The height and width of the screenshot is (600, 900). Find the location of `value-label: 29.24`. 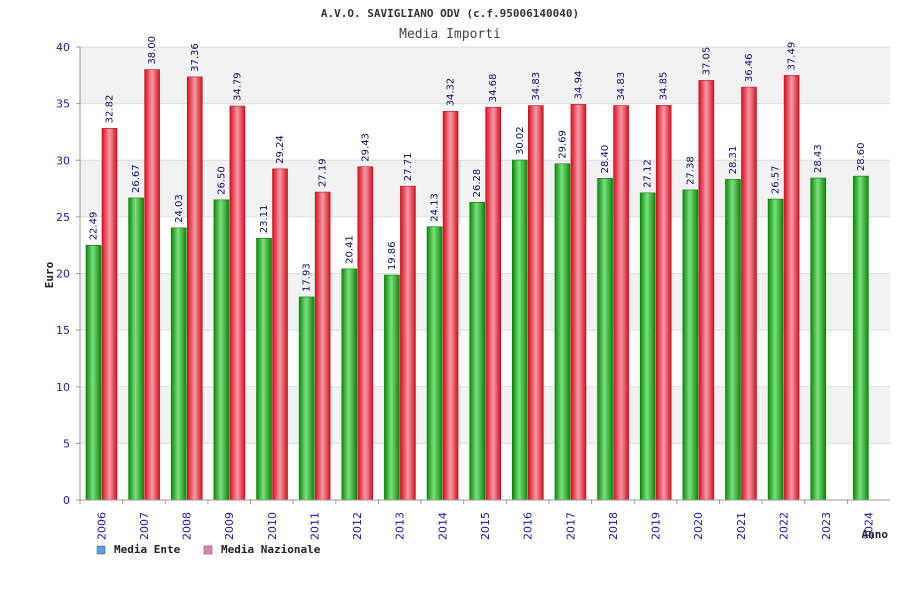

value-label: 29.24 is located at coordinates (280, 149).